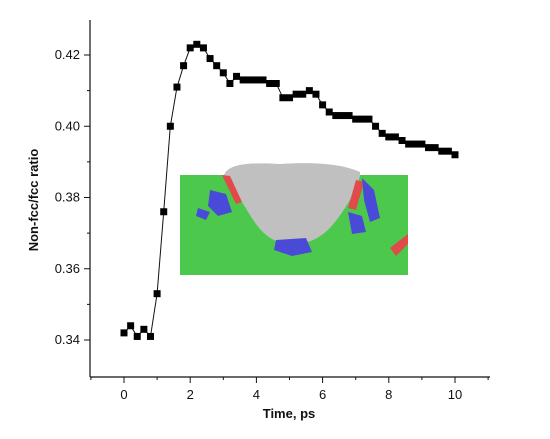 The width and height of the screenshot is (550, 439). I want to click on x-tick-label: 6, so click(322, 394).